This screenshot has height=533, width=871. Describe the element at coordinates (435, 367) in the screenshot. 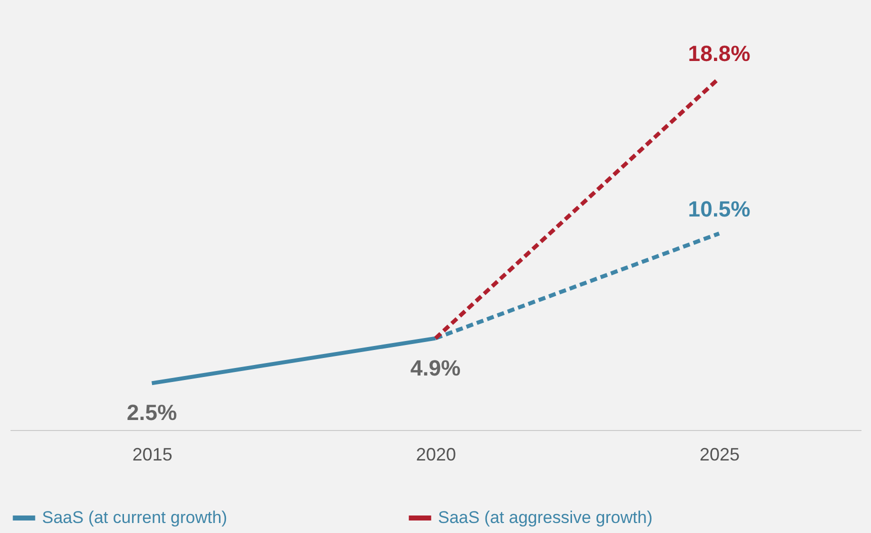

I see `data-label: 4.9%` at that location.